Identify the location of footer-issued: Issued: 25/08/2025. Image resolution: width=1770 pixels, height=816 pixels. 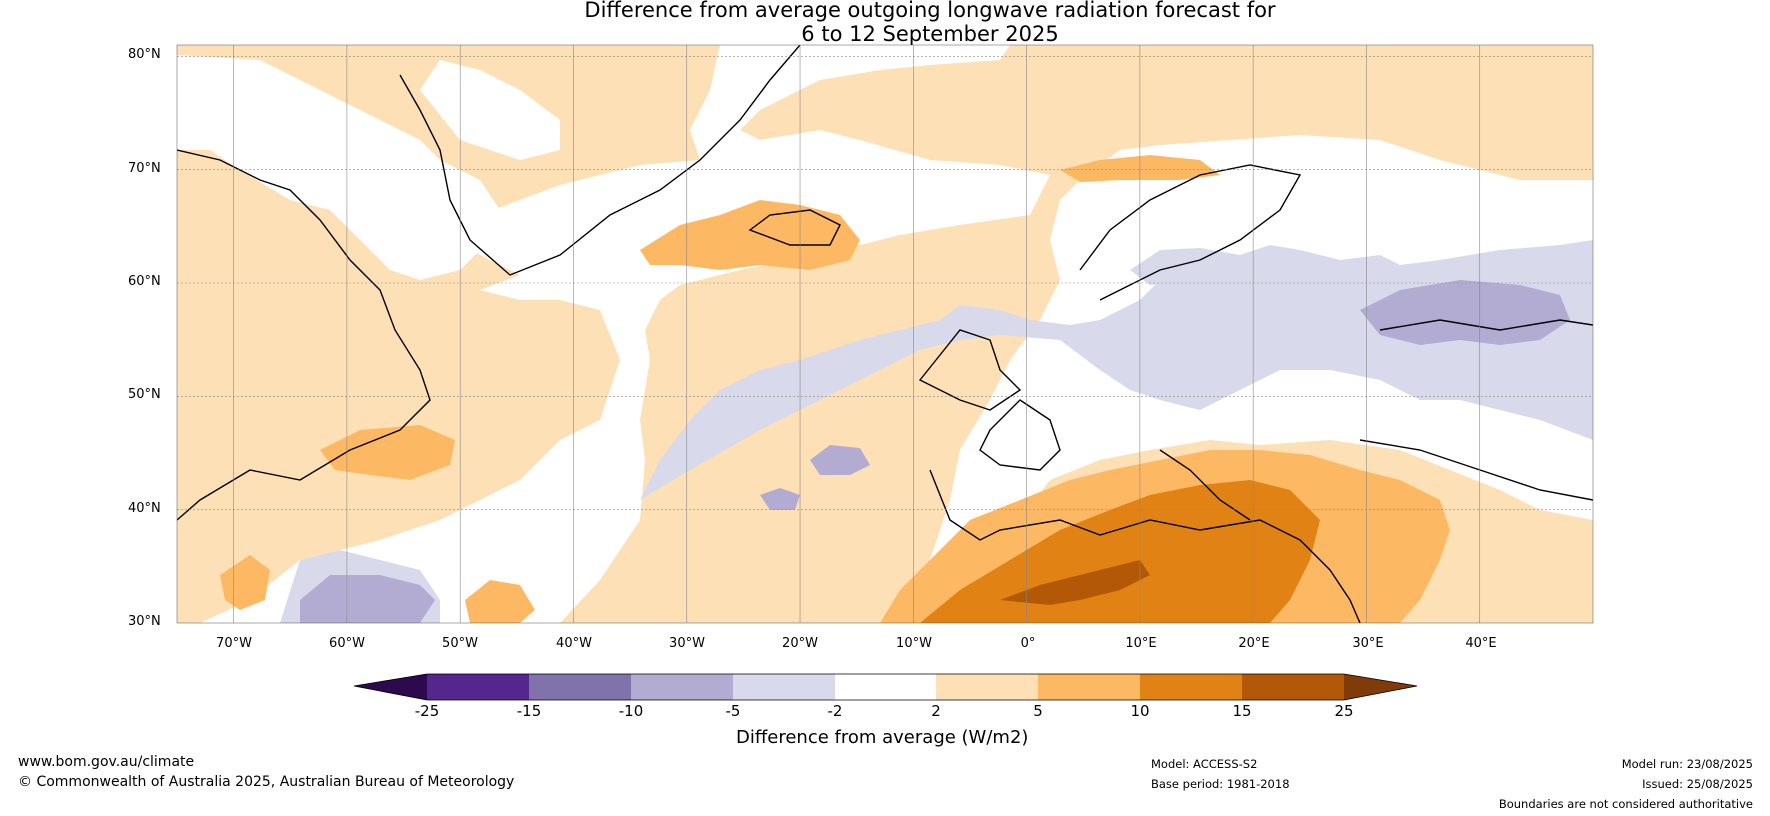
(1697, 784).